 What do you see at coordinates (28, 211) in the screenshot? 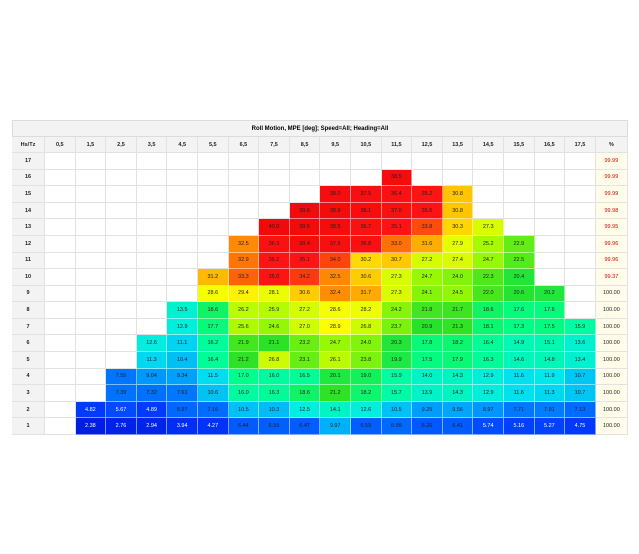
I see `row-label: 14` at bounding box center [28, 211].